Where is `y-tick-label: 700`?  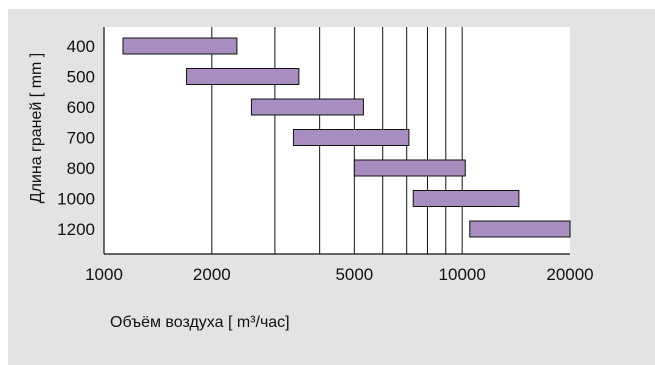 y-tick-label: 700 is located at coordinates (81, 138).